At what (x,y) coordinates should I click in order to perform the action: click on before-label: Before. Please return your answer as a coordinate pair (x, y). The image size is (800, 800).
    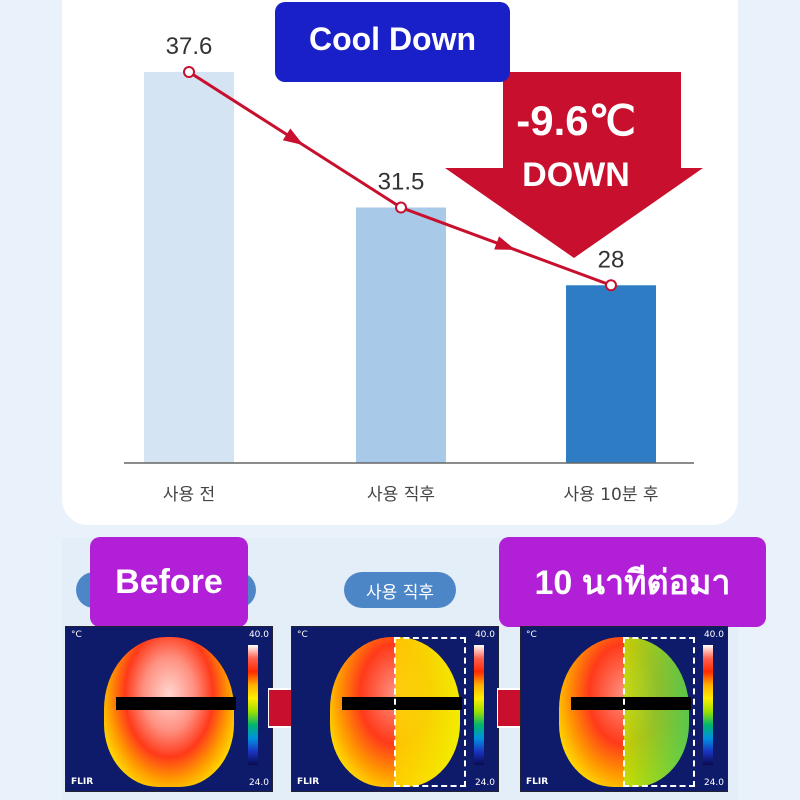
    Looking at the image, I should click on (169, 582).